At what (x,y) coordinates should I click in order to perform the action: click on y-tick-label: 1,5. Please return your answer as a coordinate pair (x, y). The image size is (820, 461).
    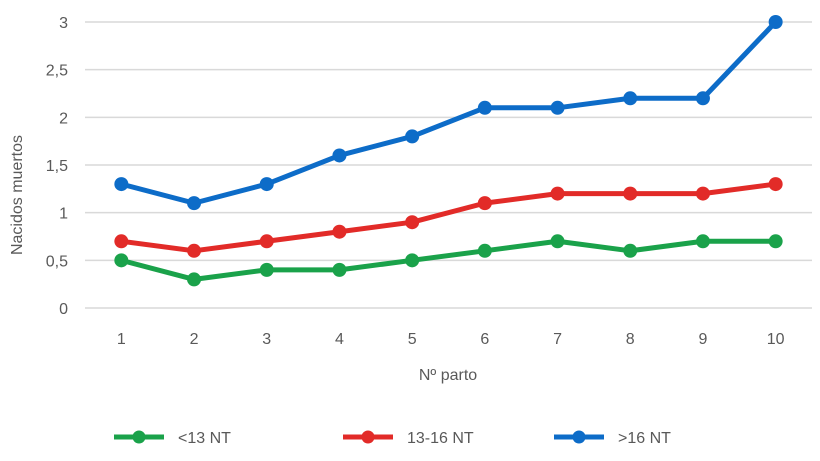
    Looking at the image, I should click on (57, 166).